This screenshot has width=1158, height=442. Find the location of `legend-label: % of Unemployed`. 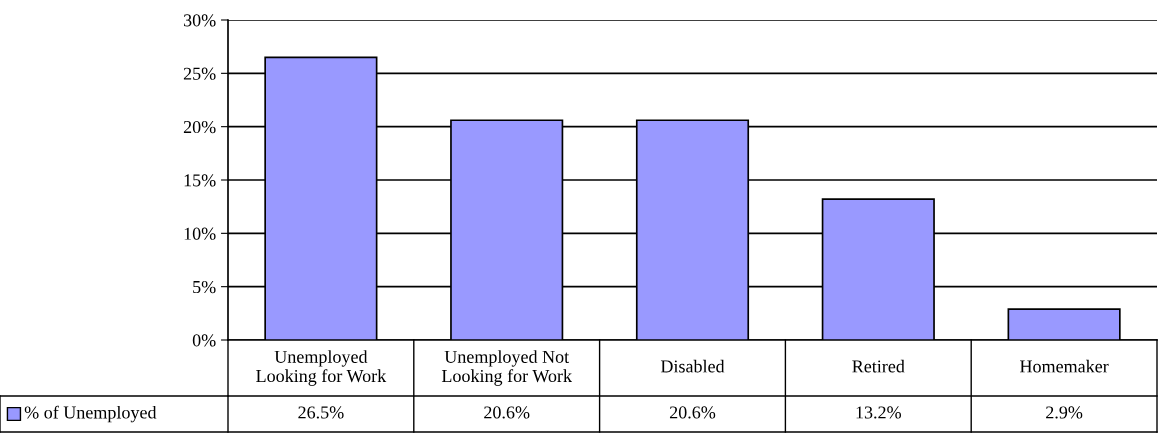

legend-label: % of Unemployed is located at coordinates (90, 414).